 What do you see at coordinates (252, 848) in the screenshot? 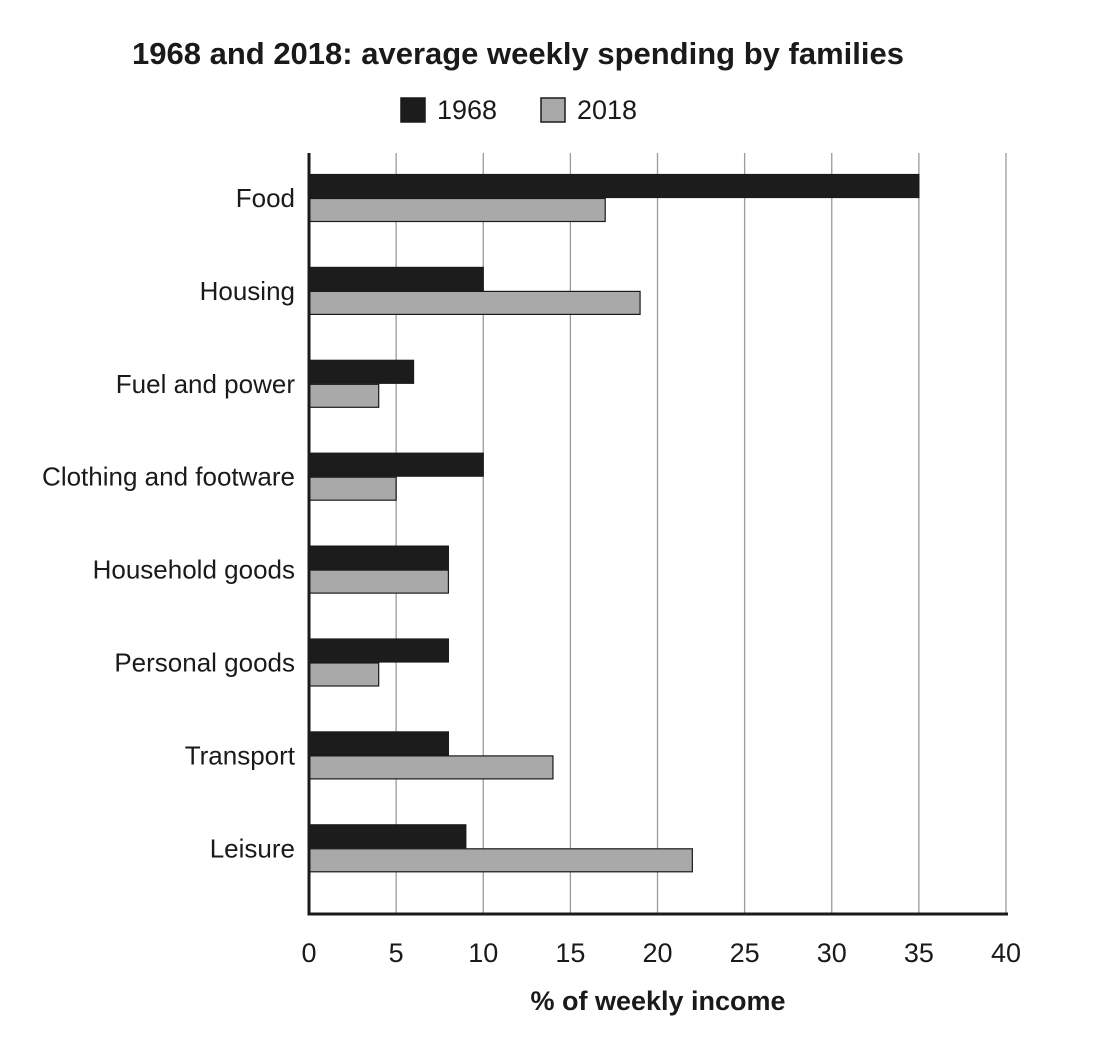
I see `category-label-leisure: Leisure` at bounding box center [252, 848].